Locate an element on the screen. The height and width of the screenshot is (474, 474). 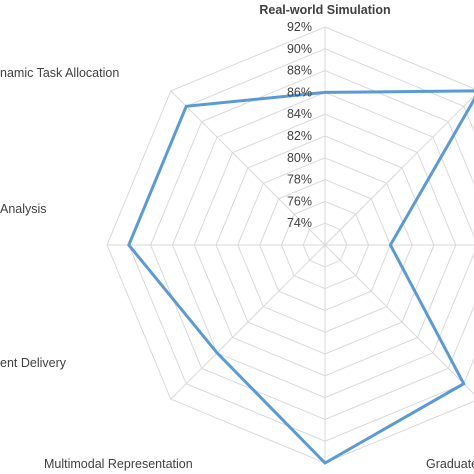
tick-label: 74% is located at coordinates (299, 223).